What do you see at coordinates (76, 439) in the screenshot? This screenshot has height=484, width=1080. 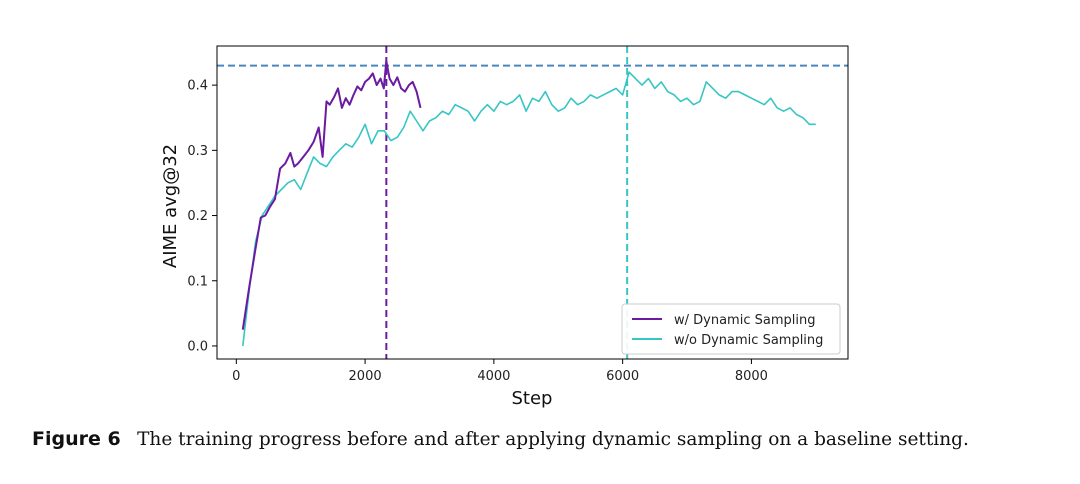 I see `caption-label: Figure 6` at bounding box center [76, 439].